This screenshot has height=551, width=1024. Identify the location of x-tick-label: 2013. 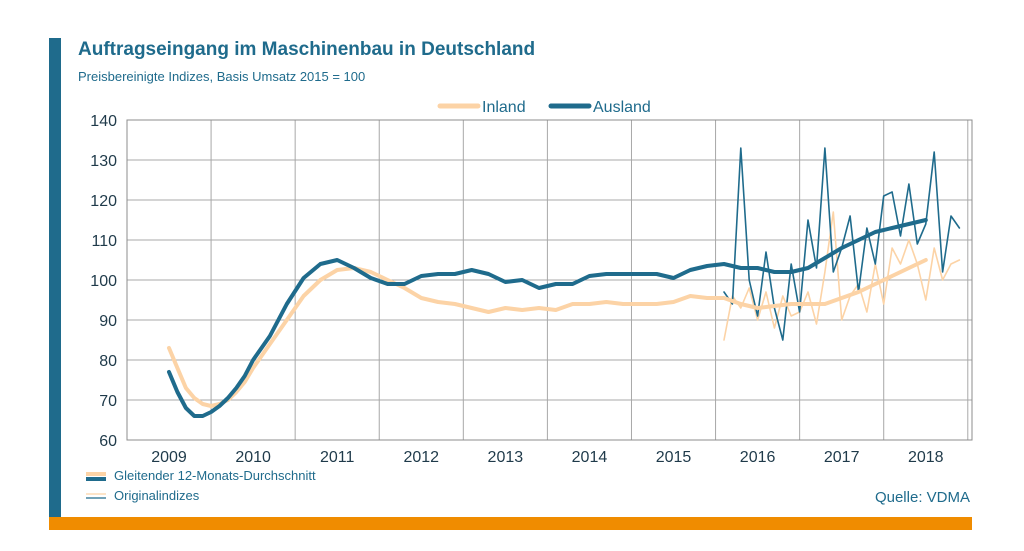
(506, 457).